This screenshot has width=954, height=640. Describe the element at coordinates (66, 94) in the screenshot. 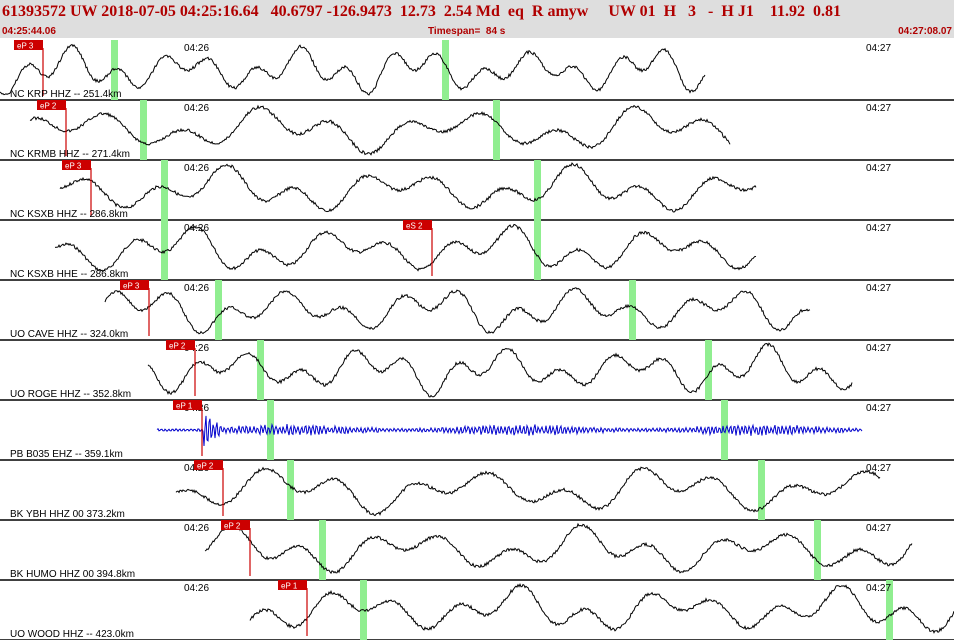

I see `station-label: NC KRP HHZ -- 251.4km` at that location.